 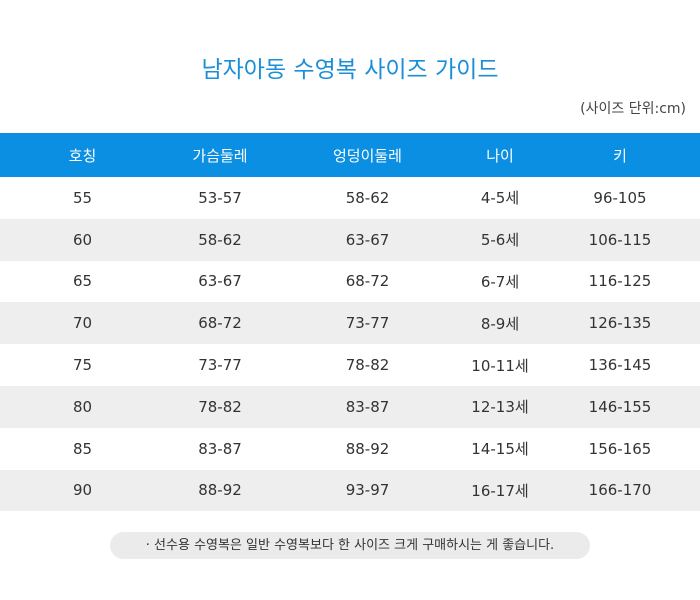 I want to click on cell-size: 90, so click(x=82, y=490).